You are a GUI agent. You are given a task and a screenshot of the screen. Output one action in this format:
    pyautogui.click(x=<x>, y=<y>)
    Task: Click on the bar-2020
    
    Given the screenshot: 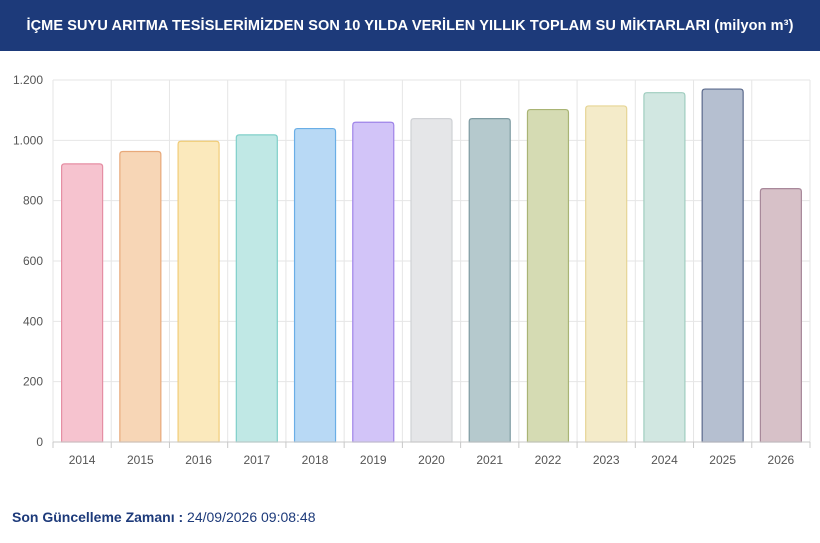 What is the action you would take?
    pyautogui.click(x=431, y=280)
    